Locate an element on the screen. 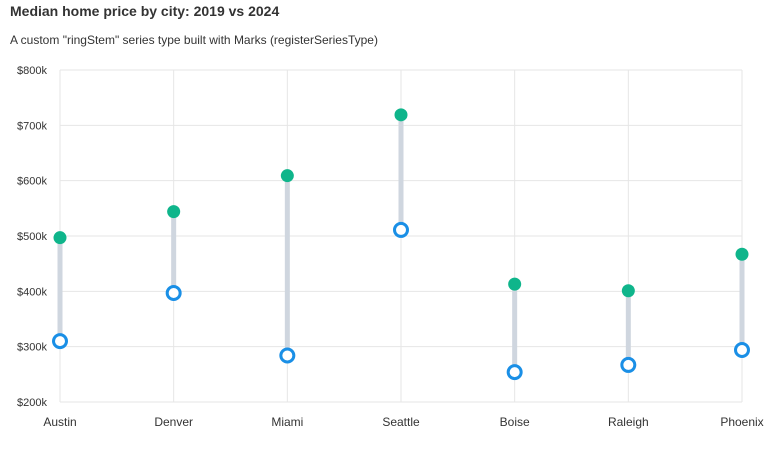 This screenshot has width=780, height=455. x-tick-label: Boise is located at coordinates (515, 422).